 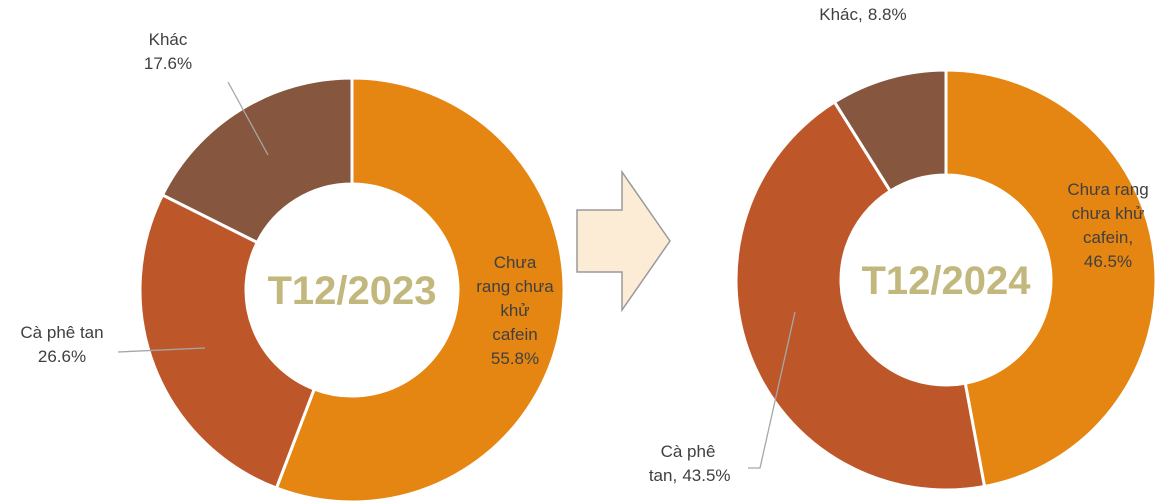 What do you see at coordinates (168, 63) in the screenshot?
I see `data-label-value: 17.6%` at bounding box center [168, 63].